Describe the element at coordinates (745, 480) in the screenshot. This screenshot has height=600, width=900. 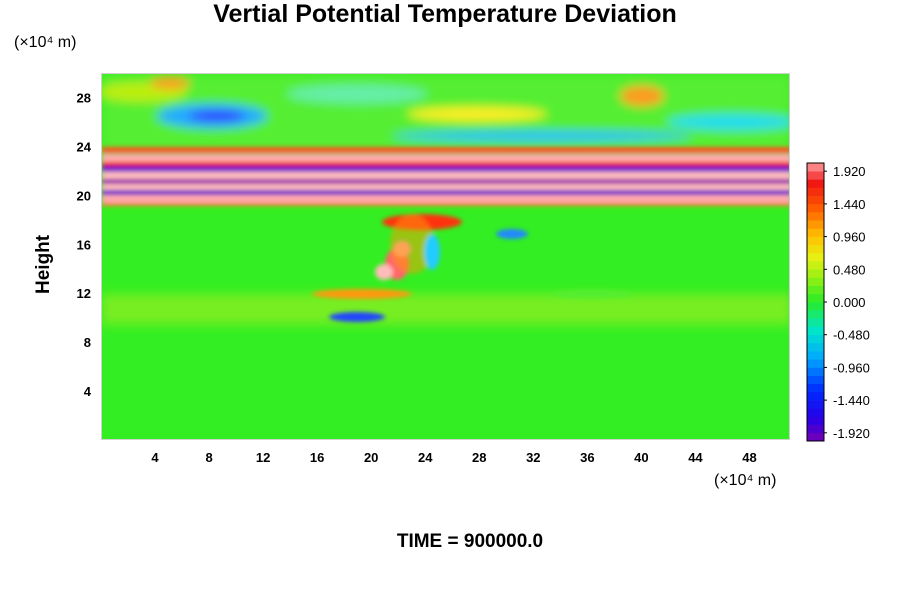
I see `x-axis-unit: (×10⁴ m)` at that location.